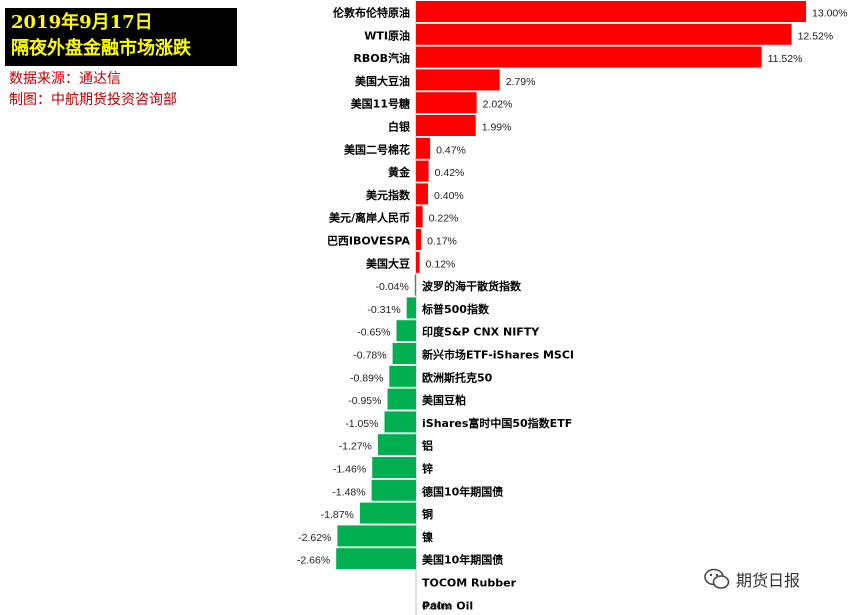 The image size is (856, 615). I want to click on category-label-6: 美国二号棉花, so click(377, 149).